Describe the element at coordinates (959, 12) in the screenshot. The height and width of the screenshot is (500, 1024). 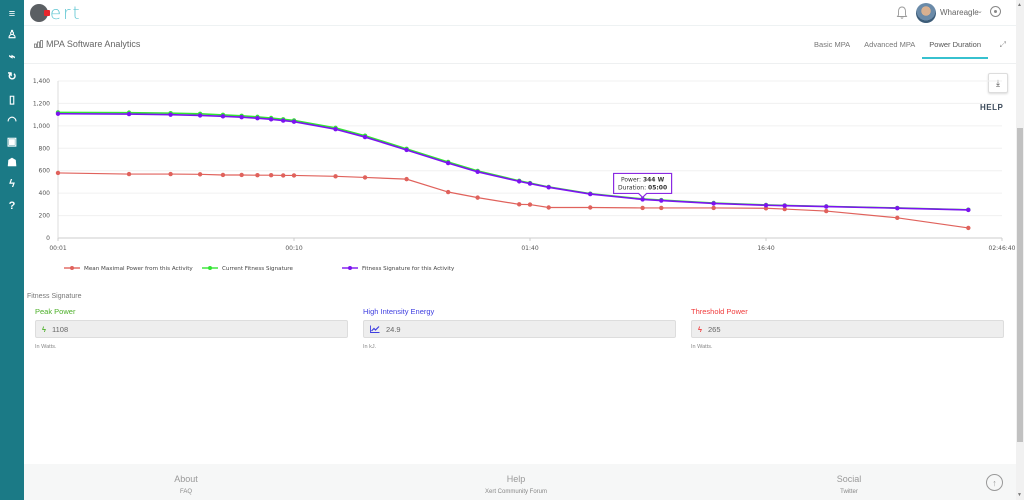
I see `username: Whareagle` at that location.